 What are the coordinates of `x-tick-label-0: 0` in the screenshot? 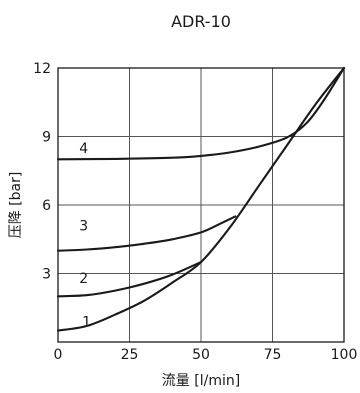 It's located at (58, 355).